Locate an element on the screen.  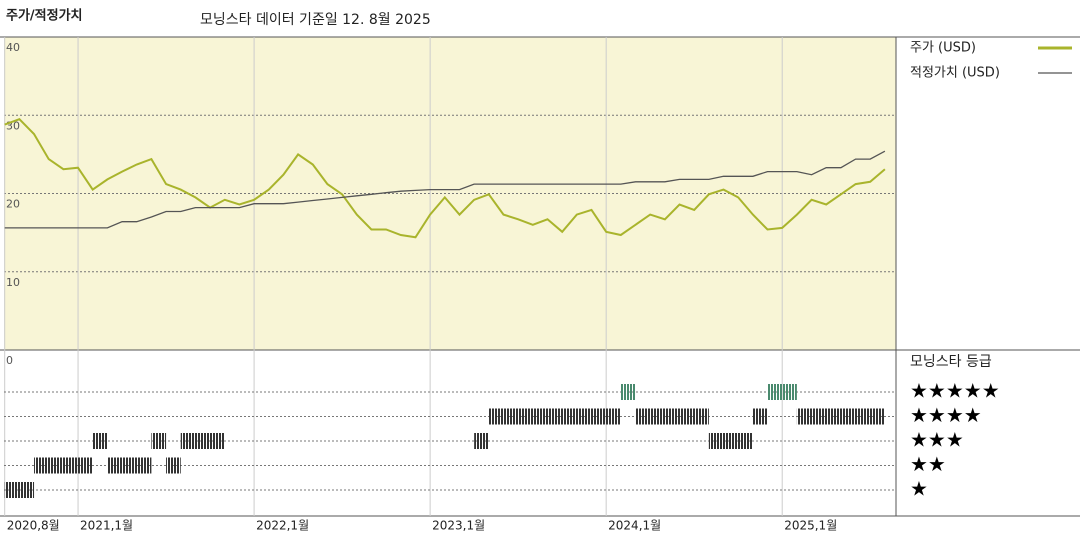
chart-title: 주가/적정가치 is located at coordinates (44, 16).